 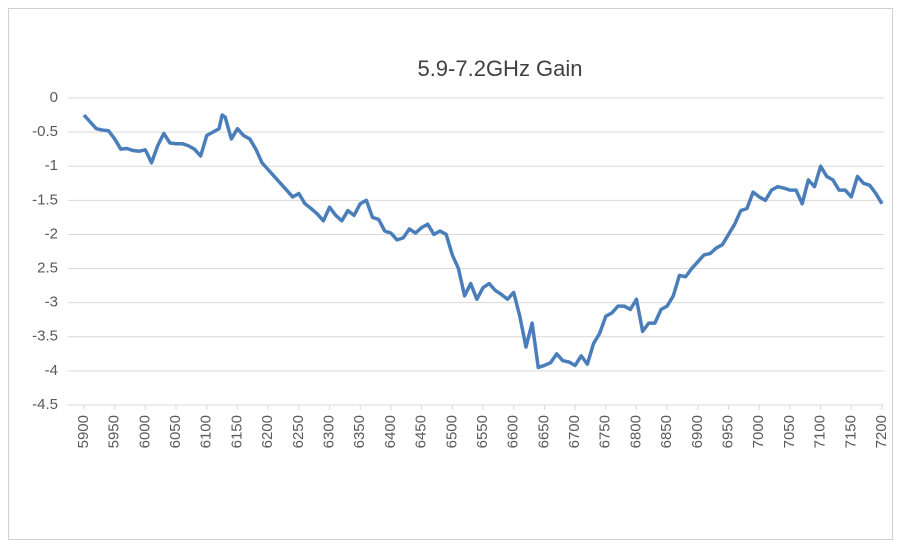 I want to click on x-tick-label: 6800, so click(x=635, y=431).